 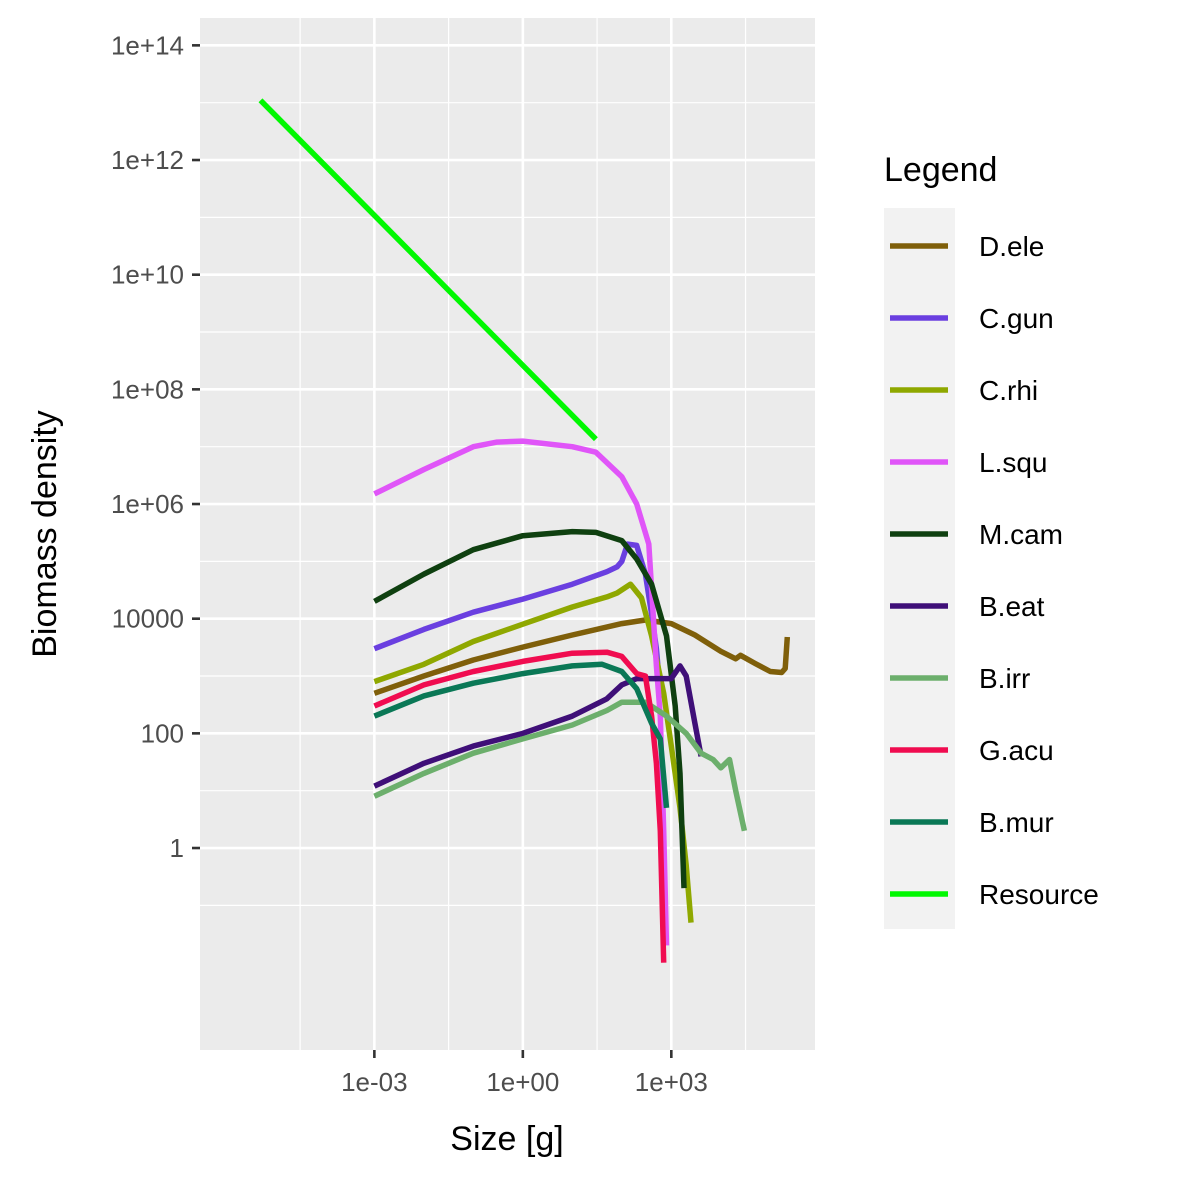 I want to click on series-line-resource, so click(x=428, y=270).